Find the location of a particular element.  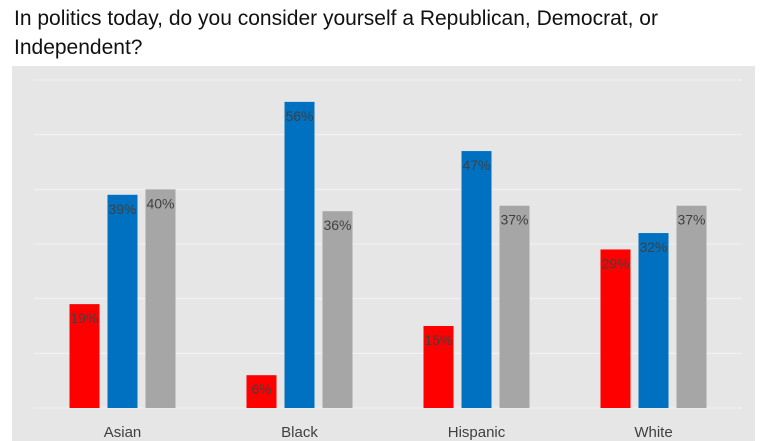

data-label-asian-2: 39% is located at coordinates (122, 209).